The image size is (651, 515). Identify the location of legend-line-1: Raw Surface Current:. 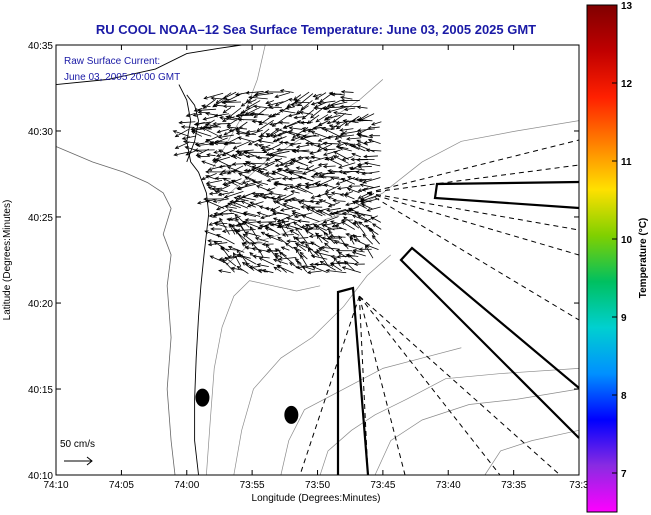
(112, 61).